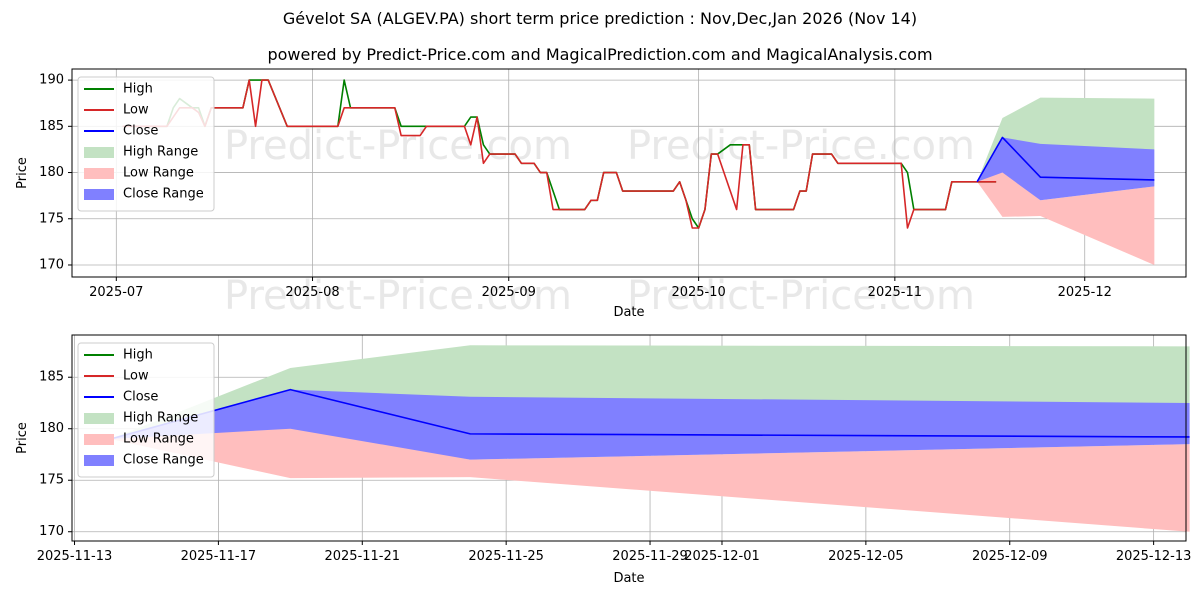 The width and height of the screenshot is (1200, 600). I want to click on x-tick-label: 2025-11-29, so click(650, 556).